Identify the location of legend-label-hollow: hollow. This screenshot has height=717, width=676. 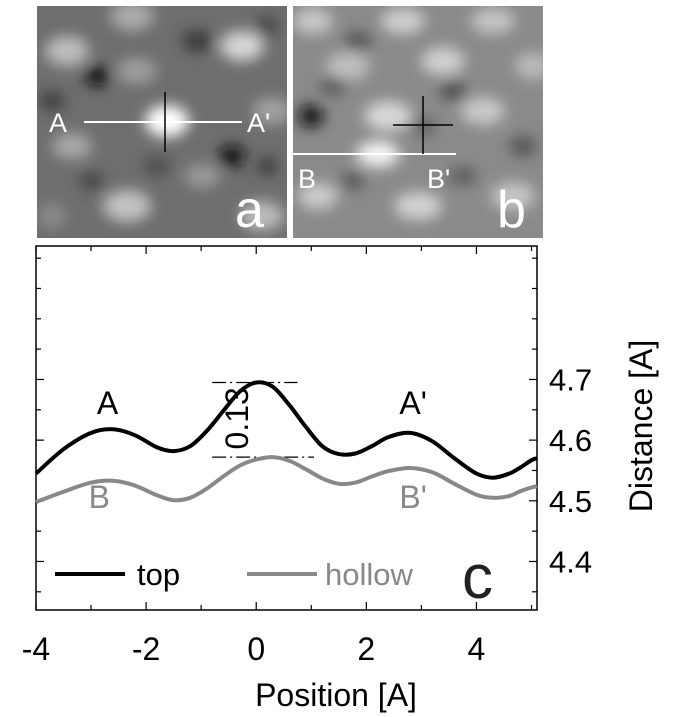
(369, 574).